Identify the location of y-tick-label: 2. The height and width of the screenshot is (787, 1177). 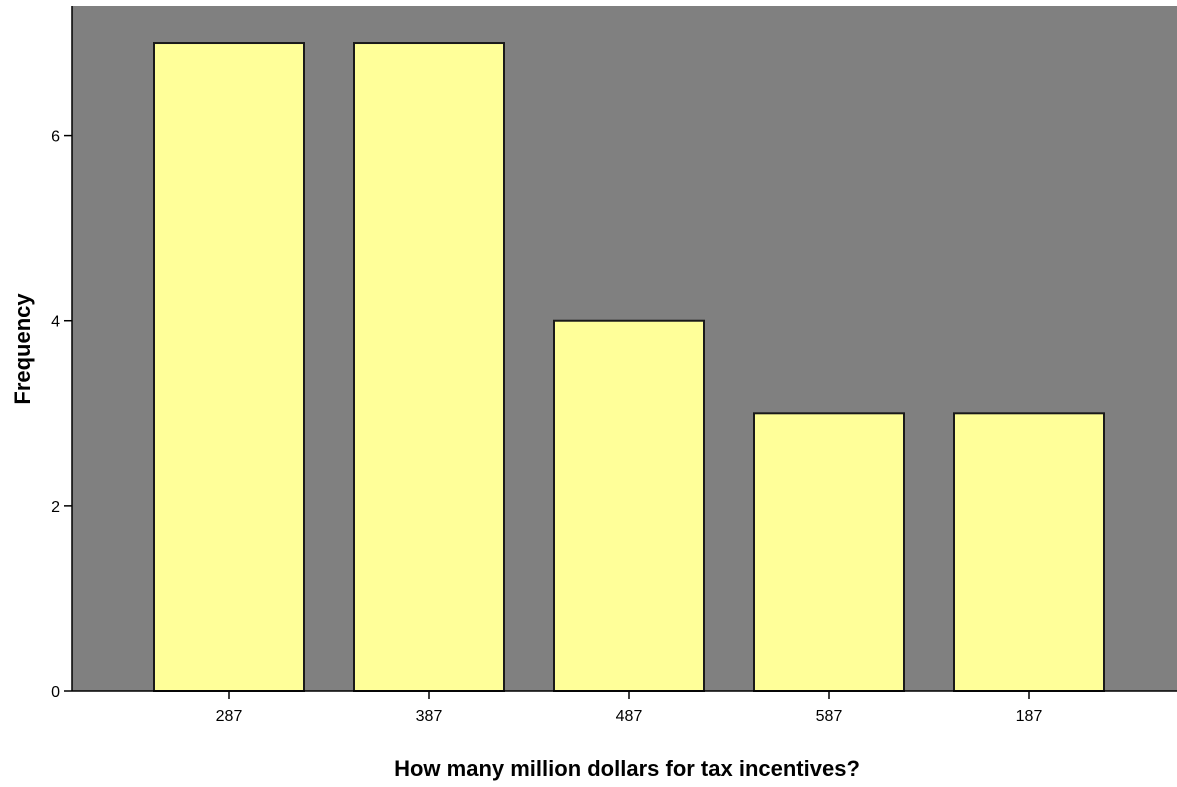
(55, 507).